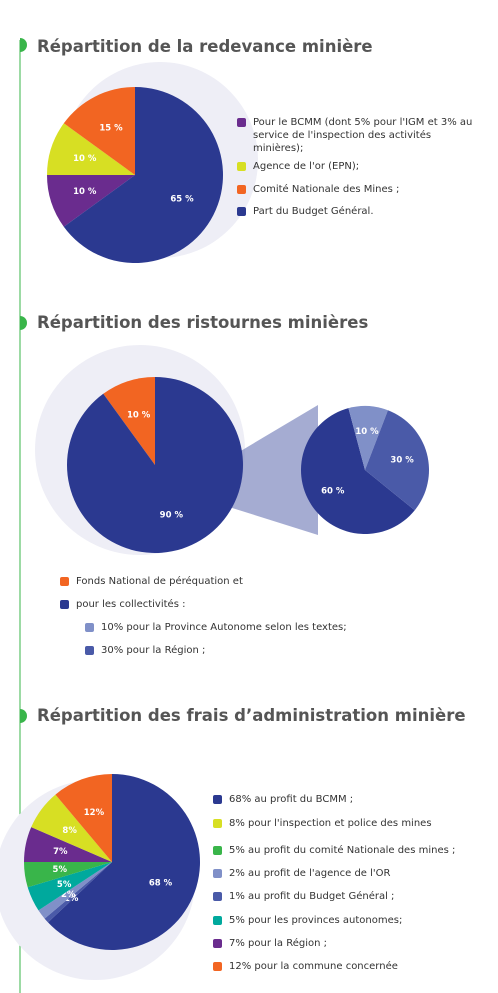 The height and width of the screenshot is (993, 498). I want to click on value-label: 60 %, so click(333, 491).